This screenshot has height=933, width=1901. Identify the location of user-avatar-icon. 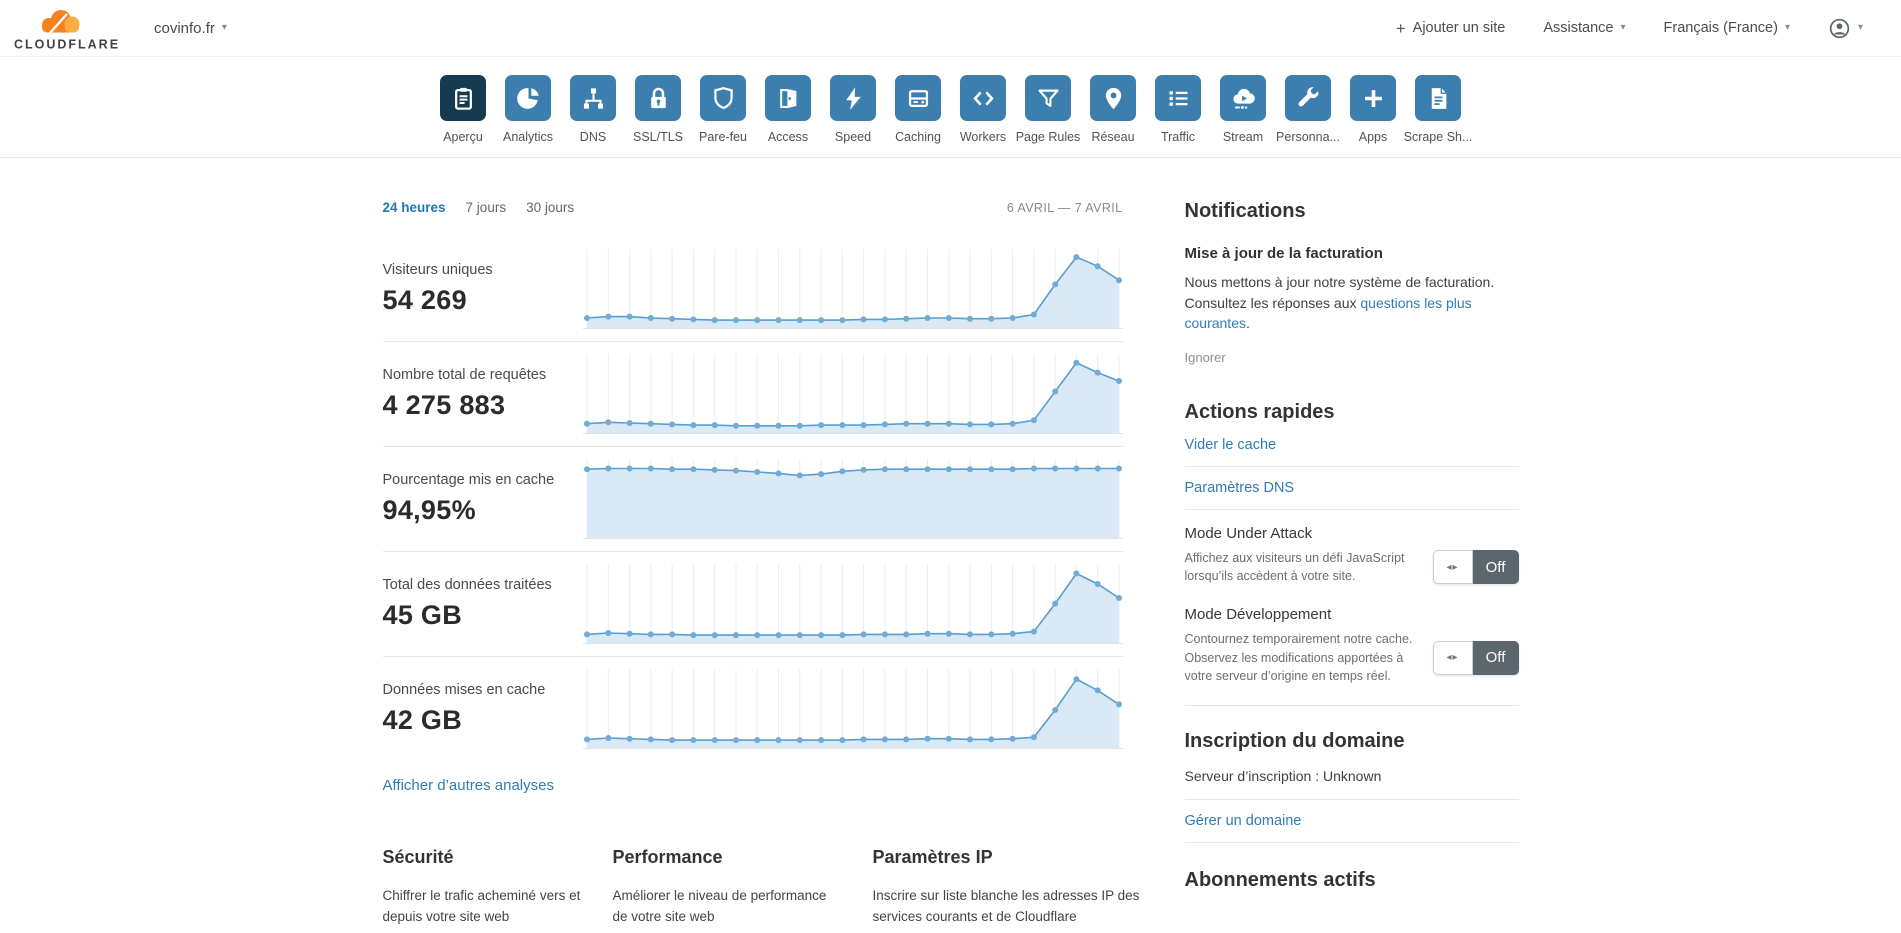
(1839, 28).